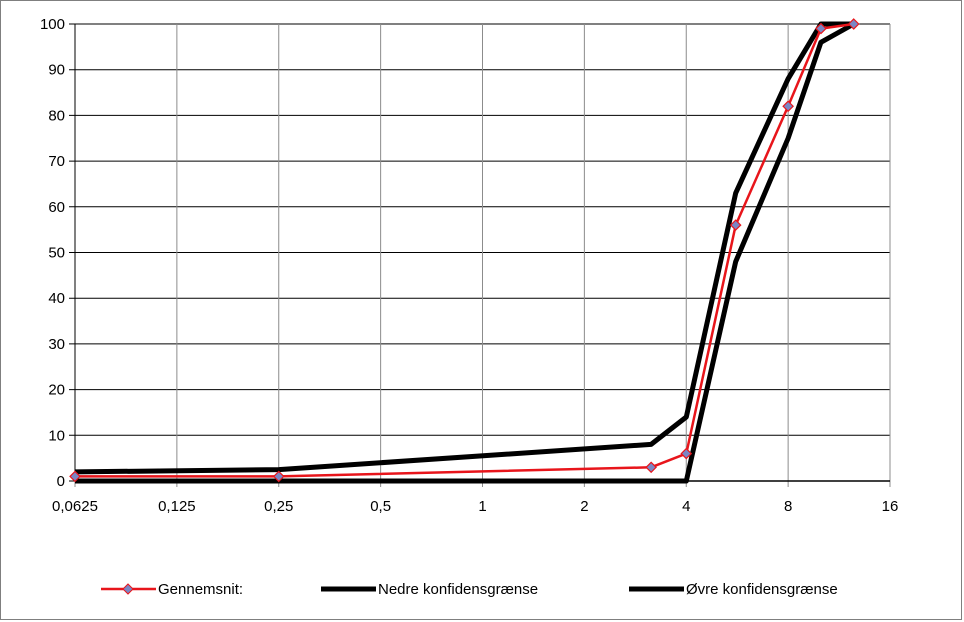  I want to click on y-tick-label: 90, so click(56, 70).